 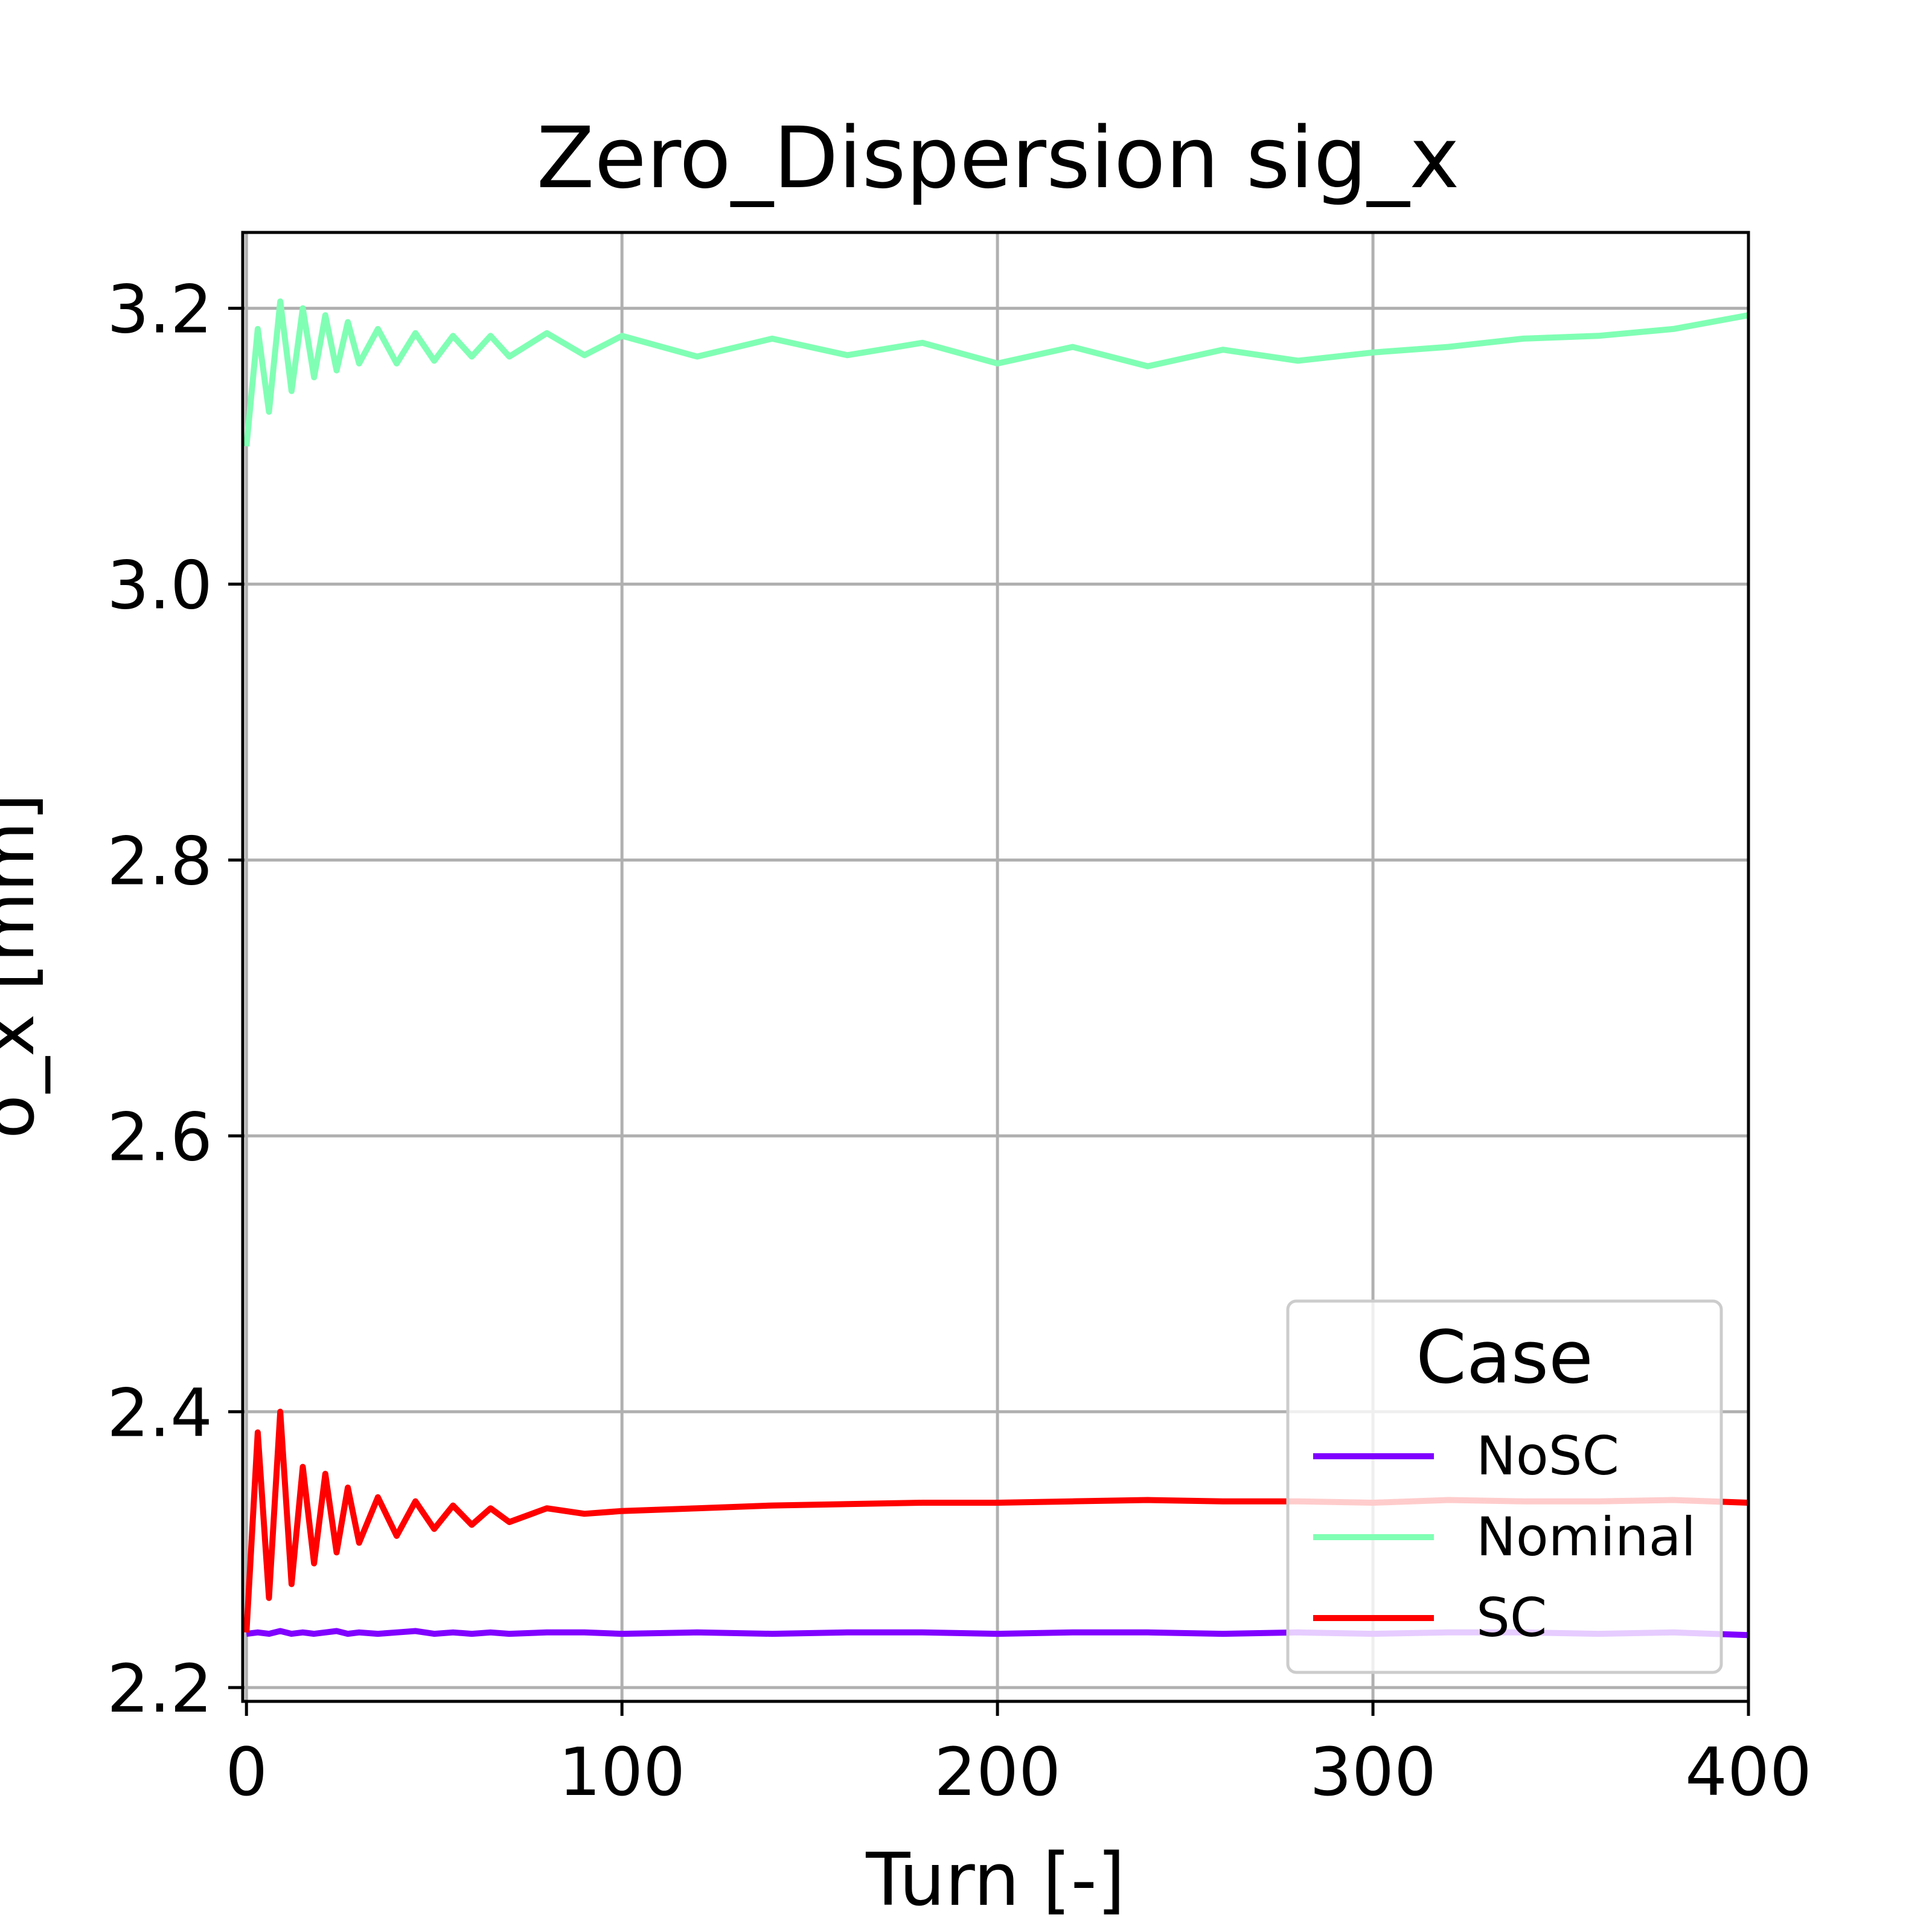 What do you see at coordinates (997, 1772) in the screenshot?
I see `x-tick-label: 200` at bounding box center [997, 1772].